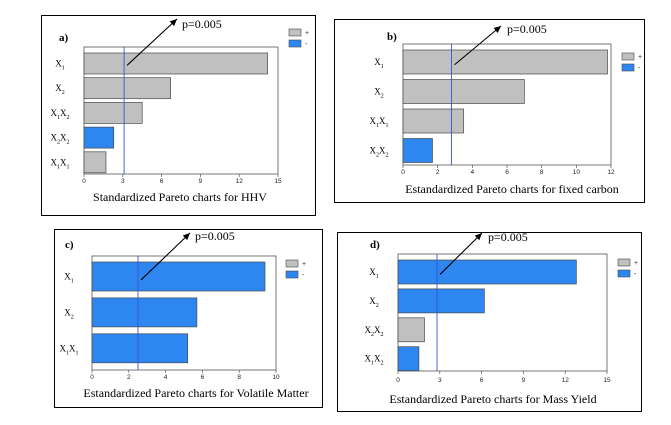 This screenshot has width=671, height=425. Describe the element at coordinates (375, 245) in the screenshot. I see `panel-letter: d)` at that location.